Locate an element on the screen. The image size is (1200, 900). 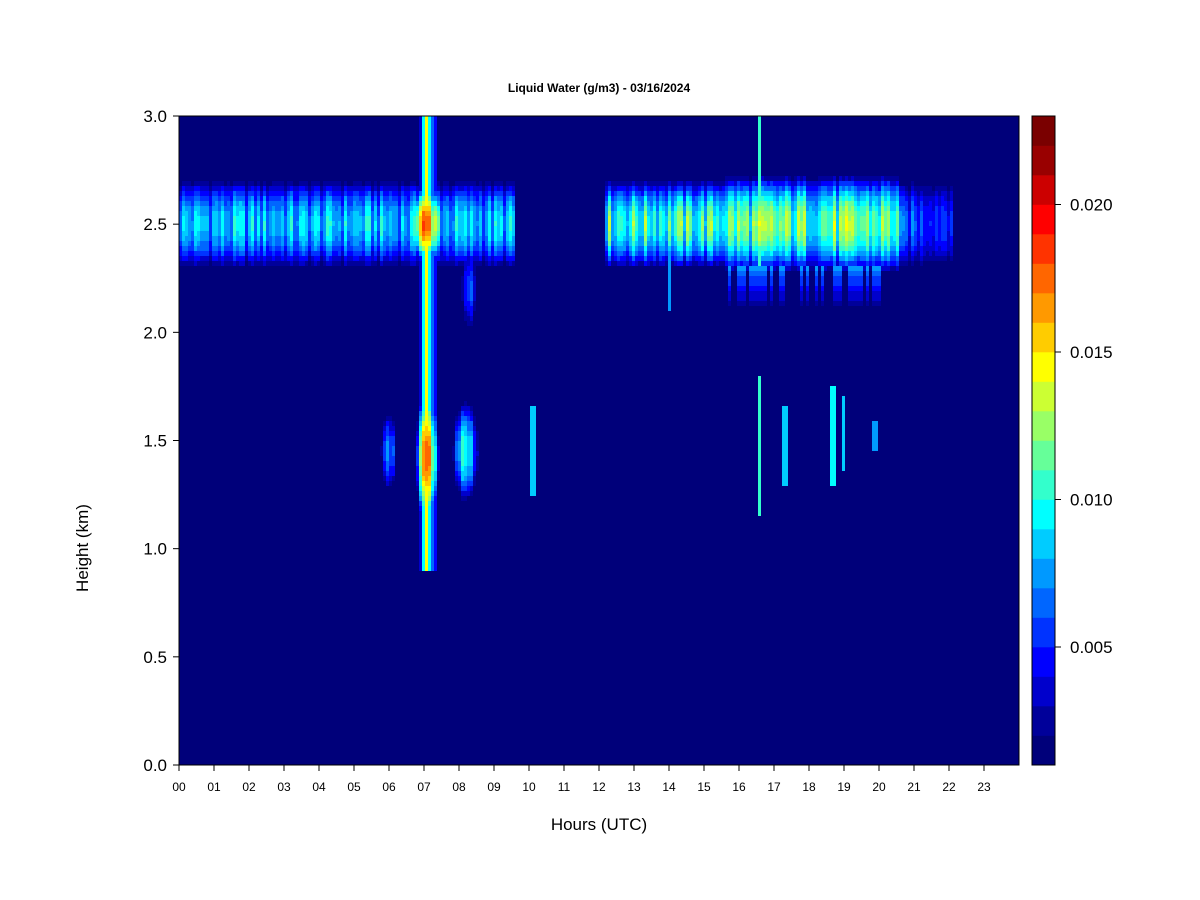
x-axis-title: Hours (UTC) is located at coordinates (599, 824).